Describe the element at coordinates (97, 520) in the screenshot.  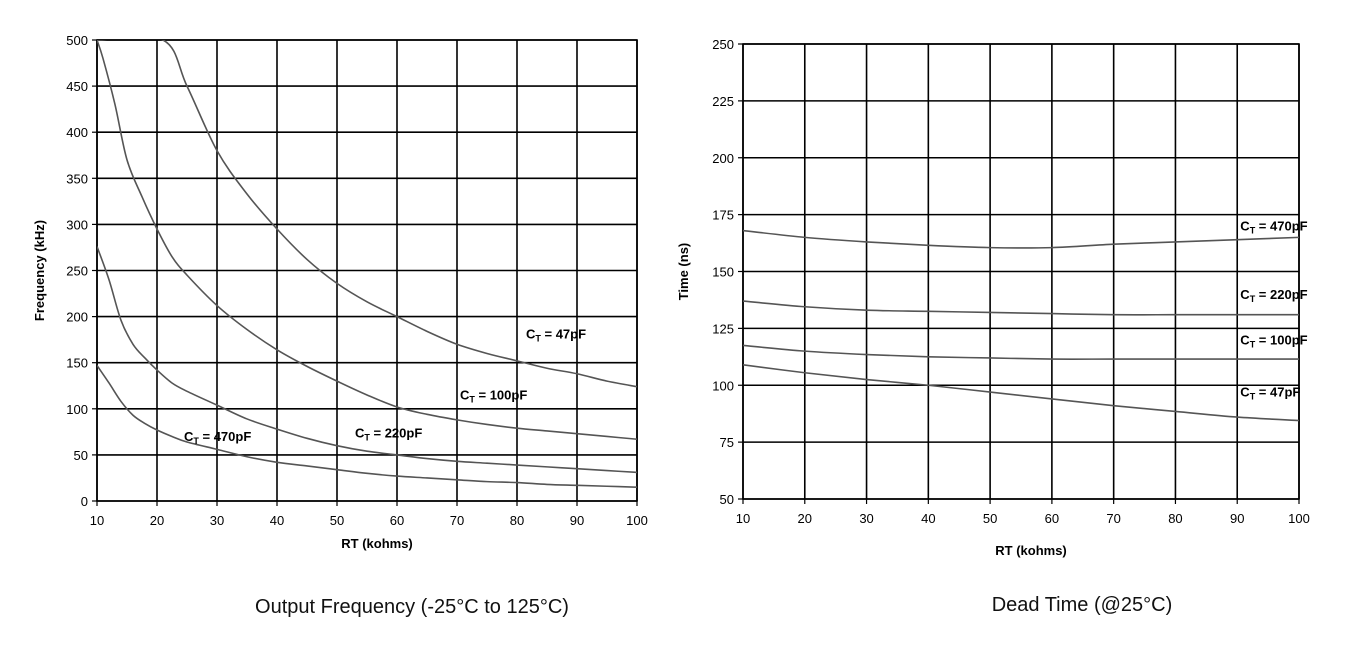
I see `freq-x-tick-10: 10` at that location.